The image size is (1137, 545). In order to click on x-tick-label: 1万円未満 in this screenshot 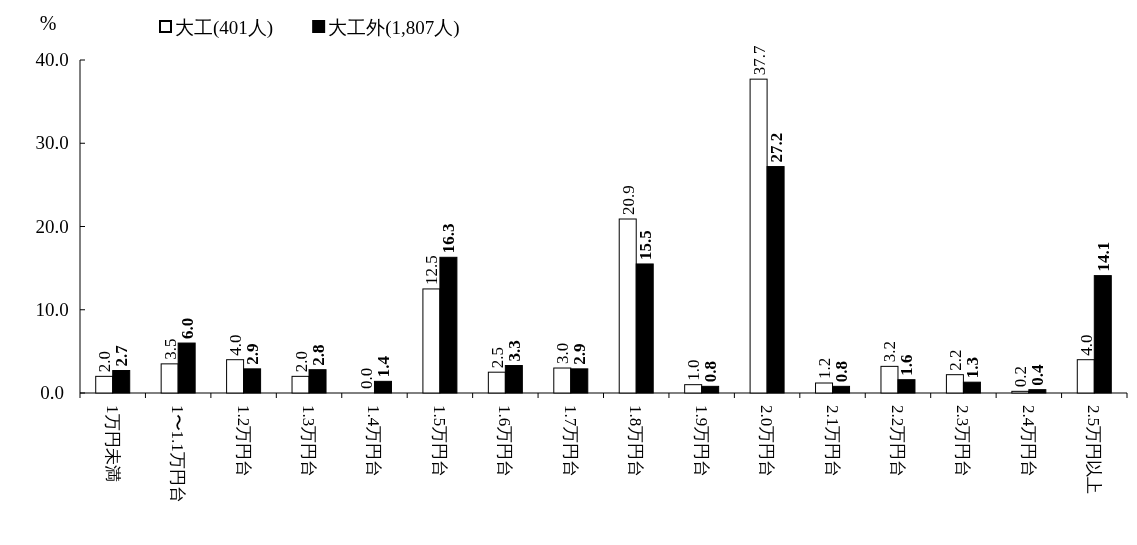, I will do `click(112, 443)`.